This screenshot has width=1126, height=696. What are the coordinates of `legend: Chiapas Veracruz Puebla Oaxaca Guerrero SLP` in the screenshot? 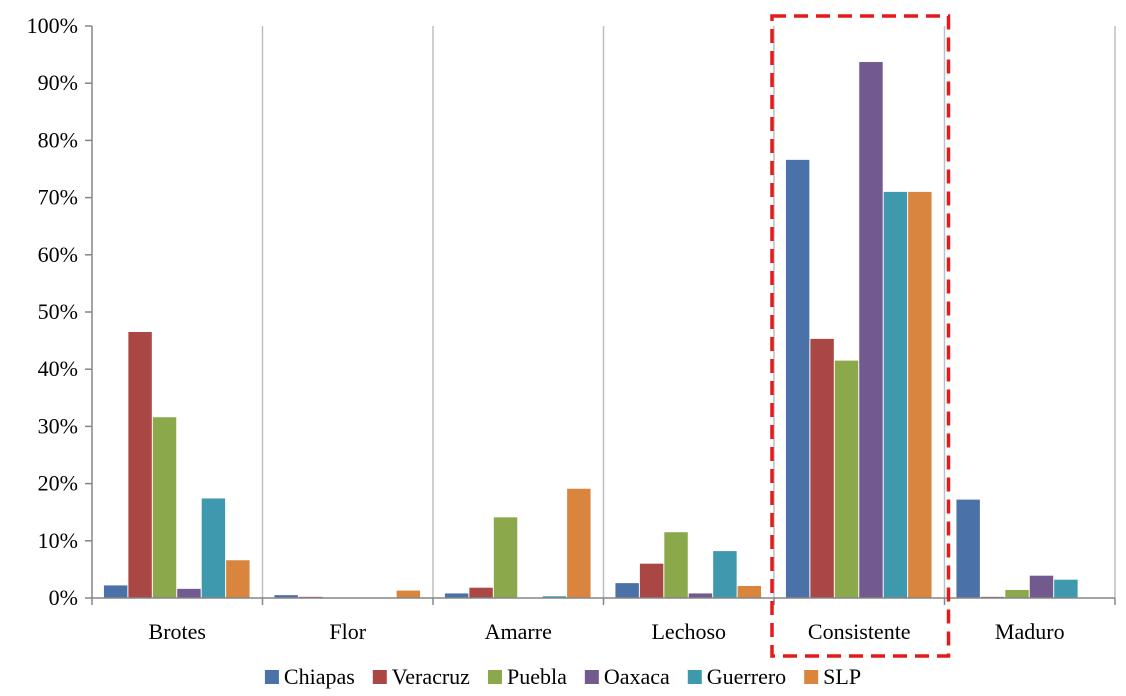 It's located at (562, 676).